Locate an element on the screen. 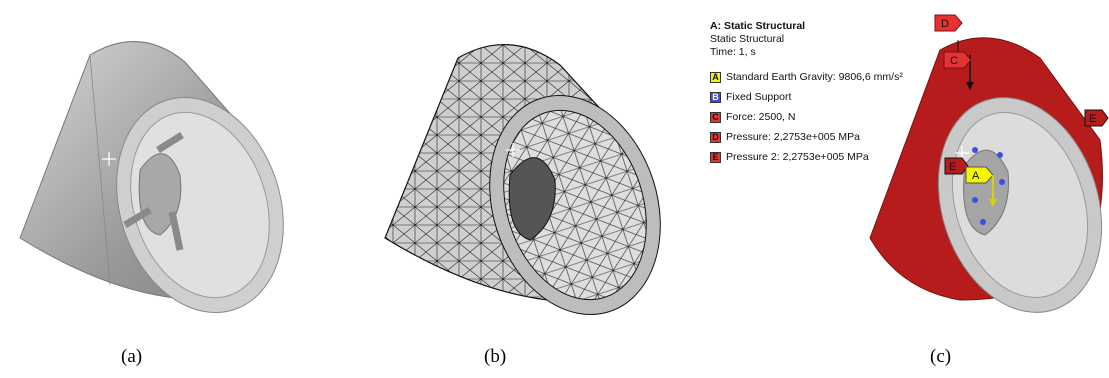 This screenshot has width=1109, height=378. legend-subtitle: Static Structural is located at coordinates (747, 39).